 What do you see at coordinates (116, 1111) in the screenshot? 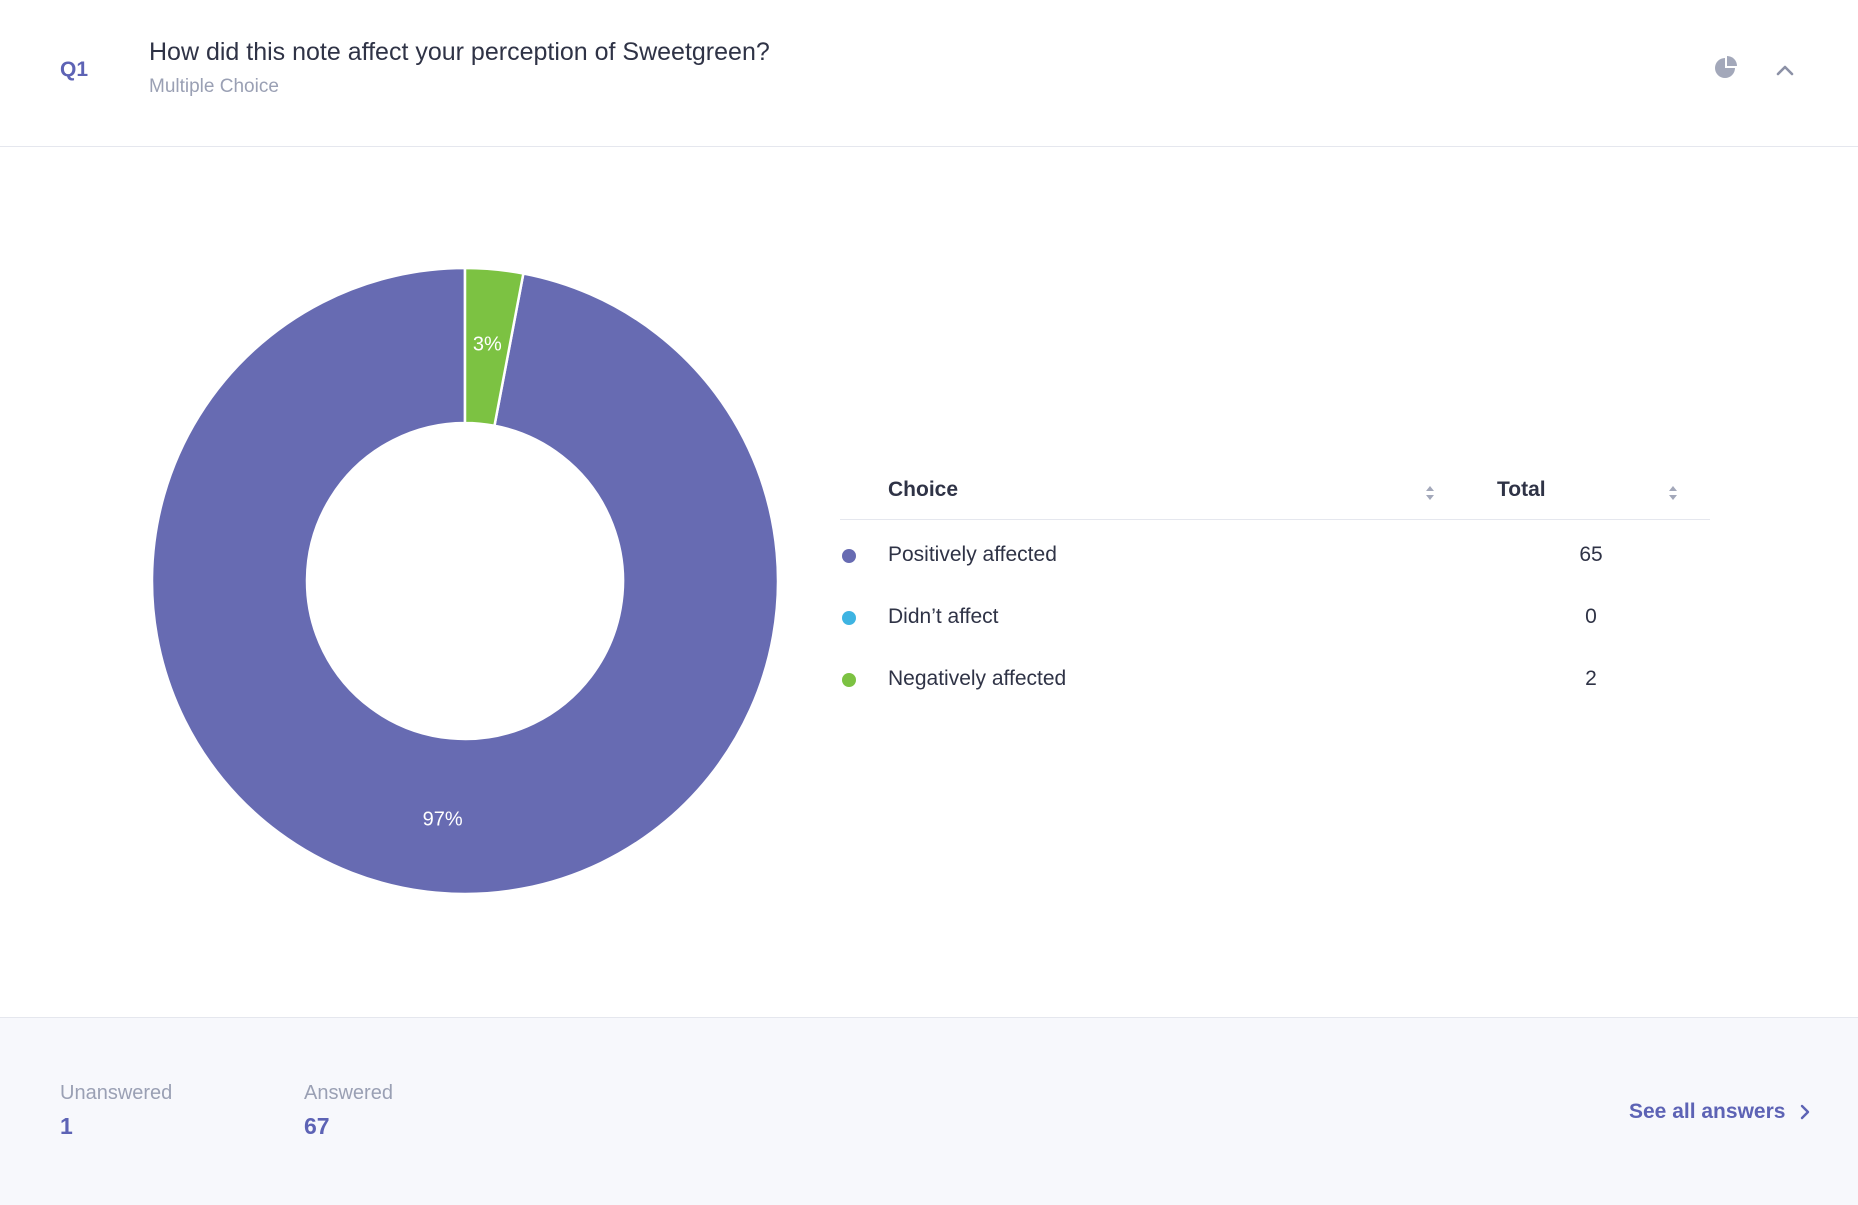
I see `unanswered-stat: Unanswered 1` at bounding box center [116, 1111].